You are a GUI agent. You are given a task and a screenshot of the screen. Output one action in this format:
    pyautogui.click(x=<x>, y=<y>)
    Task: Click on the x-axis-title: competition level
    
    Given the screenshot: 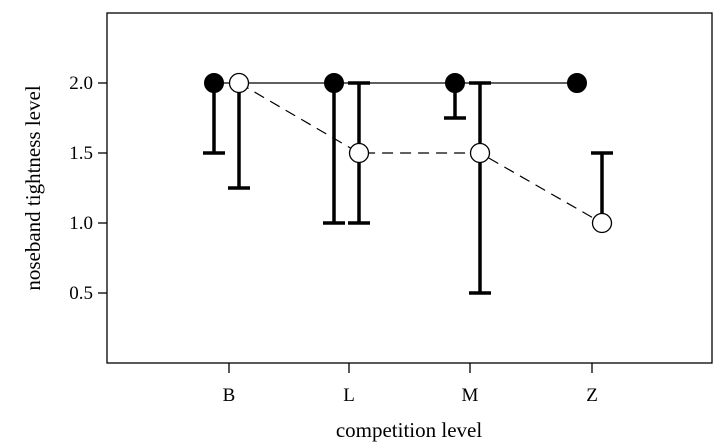 What is the action you would take?
    pyautogui.click(x=409, y=430)
    